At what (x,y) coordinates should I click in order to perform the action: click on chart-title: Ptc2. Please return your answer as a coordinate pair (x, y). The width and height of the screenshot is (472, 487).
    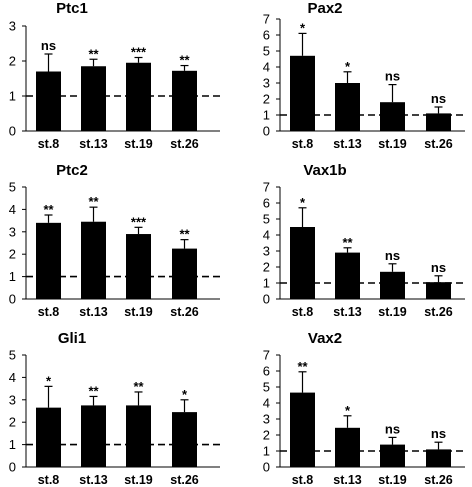
    Looking at the image, I should click on (72, 170).